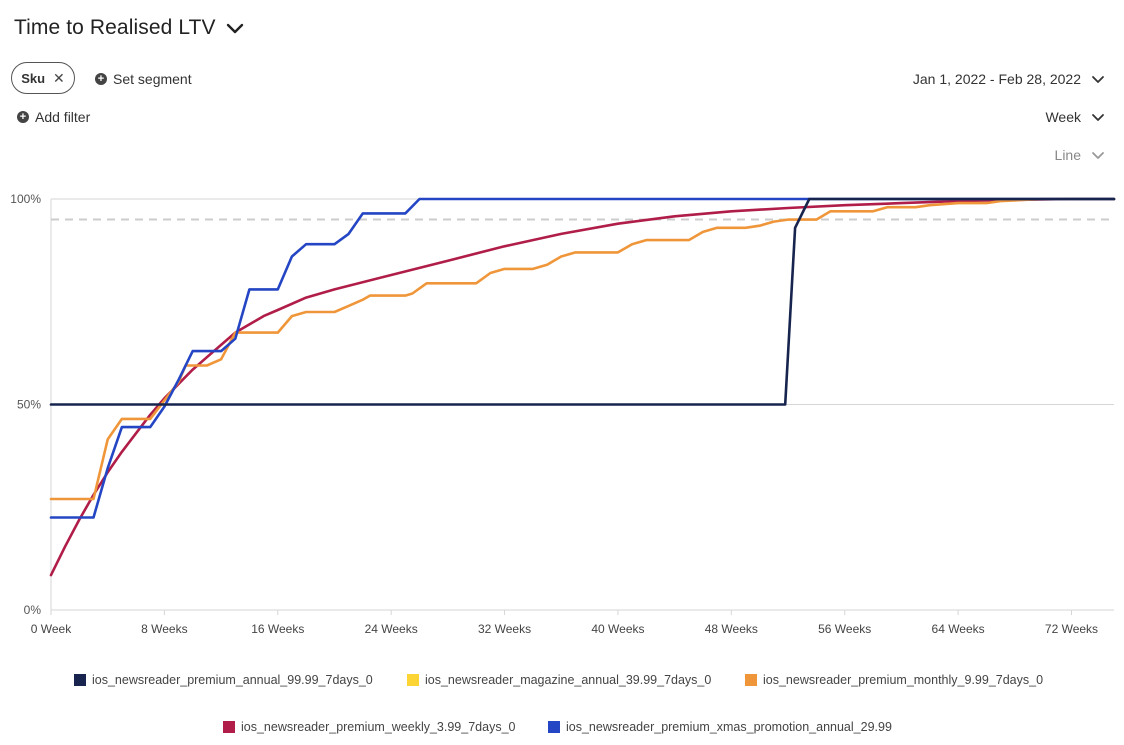 The width and height of the screenshot is (1124, 745). Describe the element at coordinates (1071, 629) in the screenshot. I see `x-tick-label: 72 Weeks` at that location.